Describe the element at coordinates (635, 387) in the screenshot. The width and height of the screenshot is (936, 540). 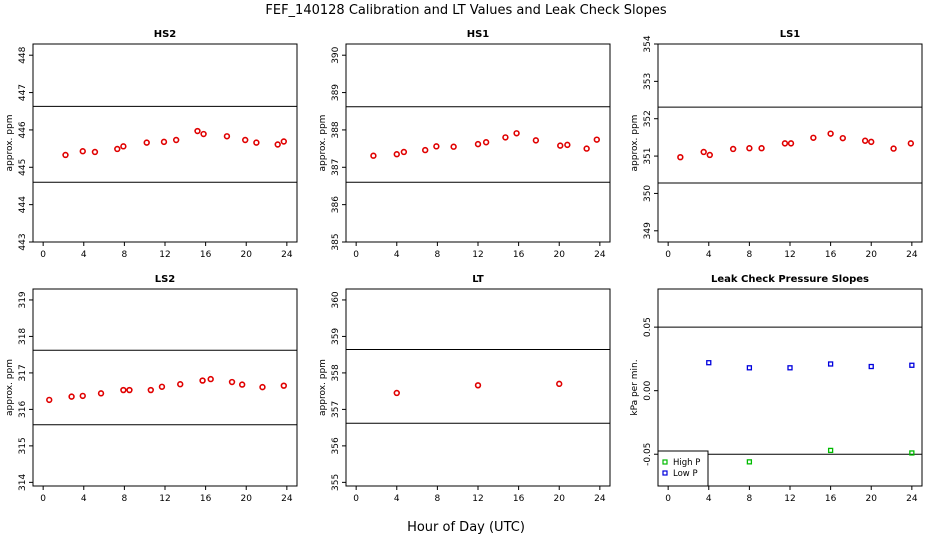
I see `y-axis-label: kPa per min.` at that location.